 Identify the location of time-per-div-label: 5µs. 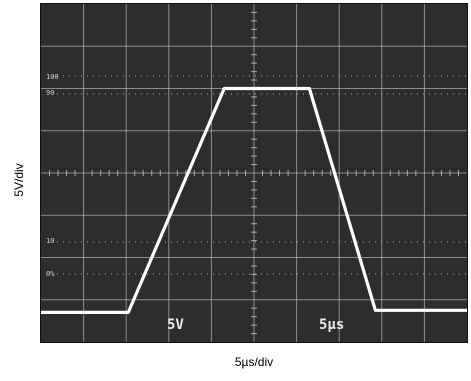
(331, 325).